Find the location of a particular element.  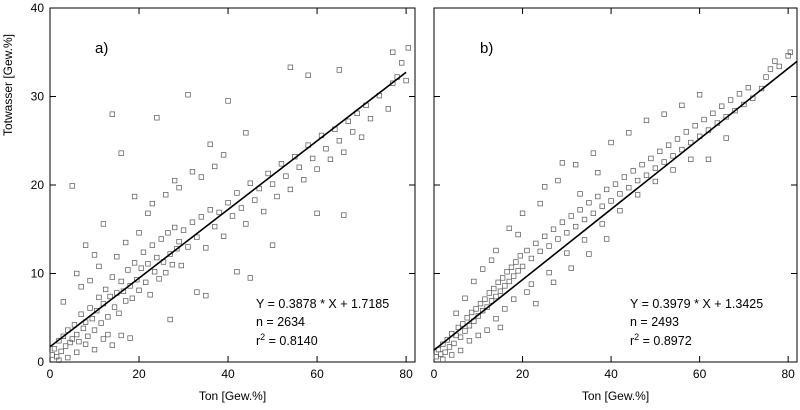

x-tick-label: 40 is located at coordinates (228, 374).